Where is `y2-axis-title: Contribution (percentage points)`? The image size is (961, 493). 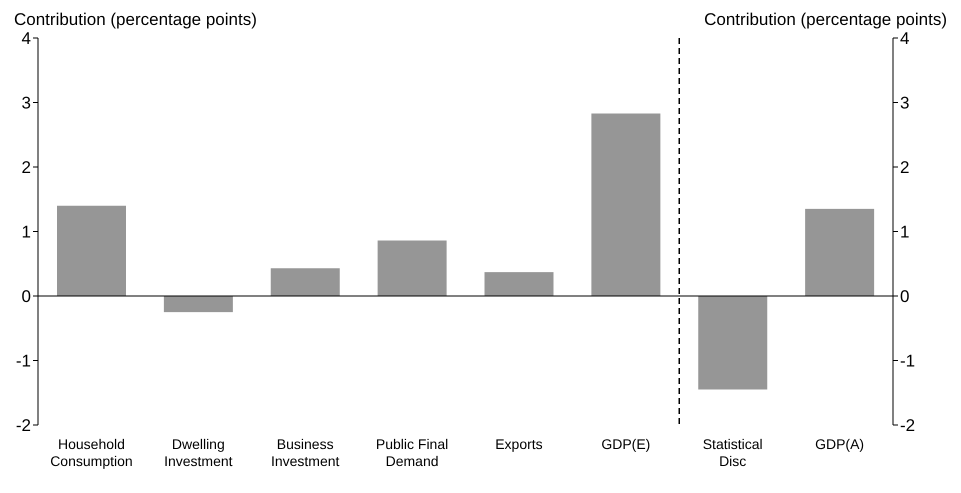 y2-axis-title: Contribution (percentage points) is located at coordinates (825, 20).